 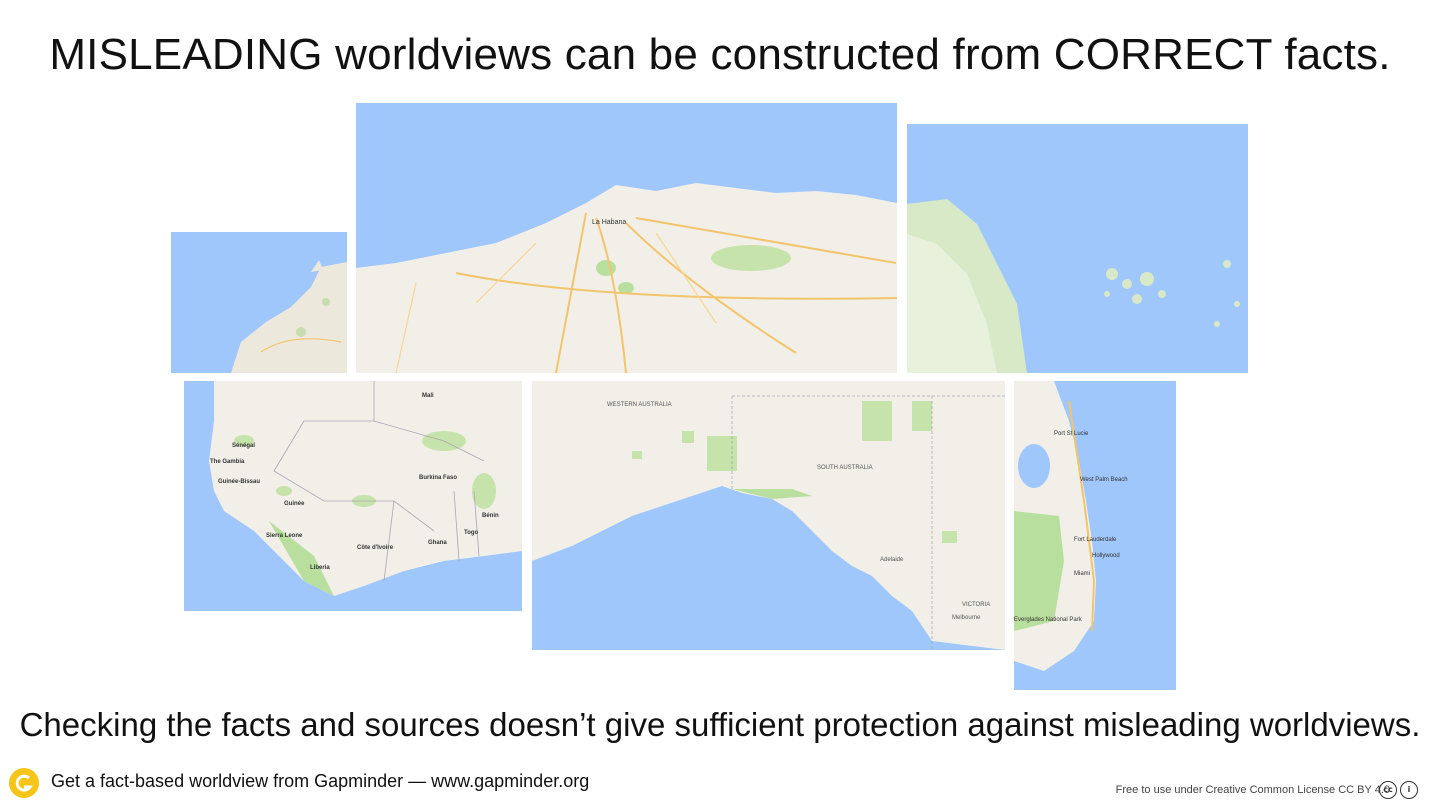 What do you see at coordinates (438, 478) in the screenshot?
I see `label-burkina-faso: Burkina Faso` at bounding box center [438, 478].